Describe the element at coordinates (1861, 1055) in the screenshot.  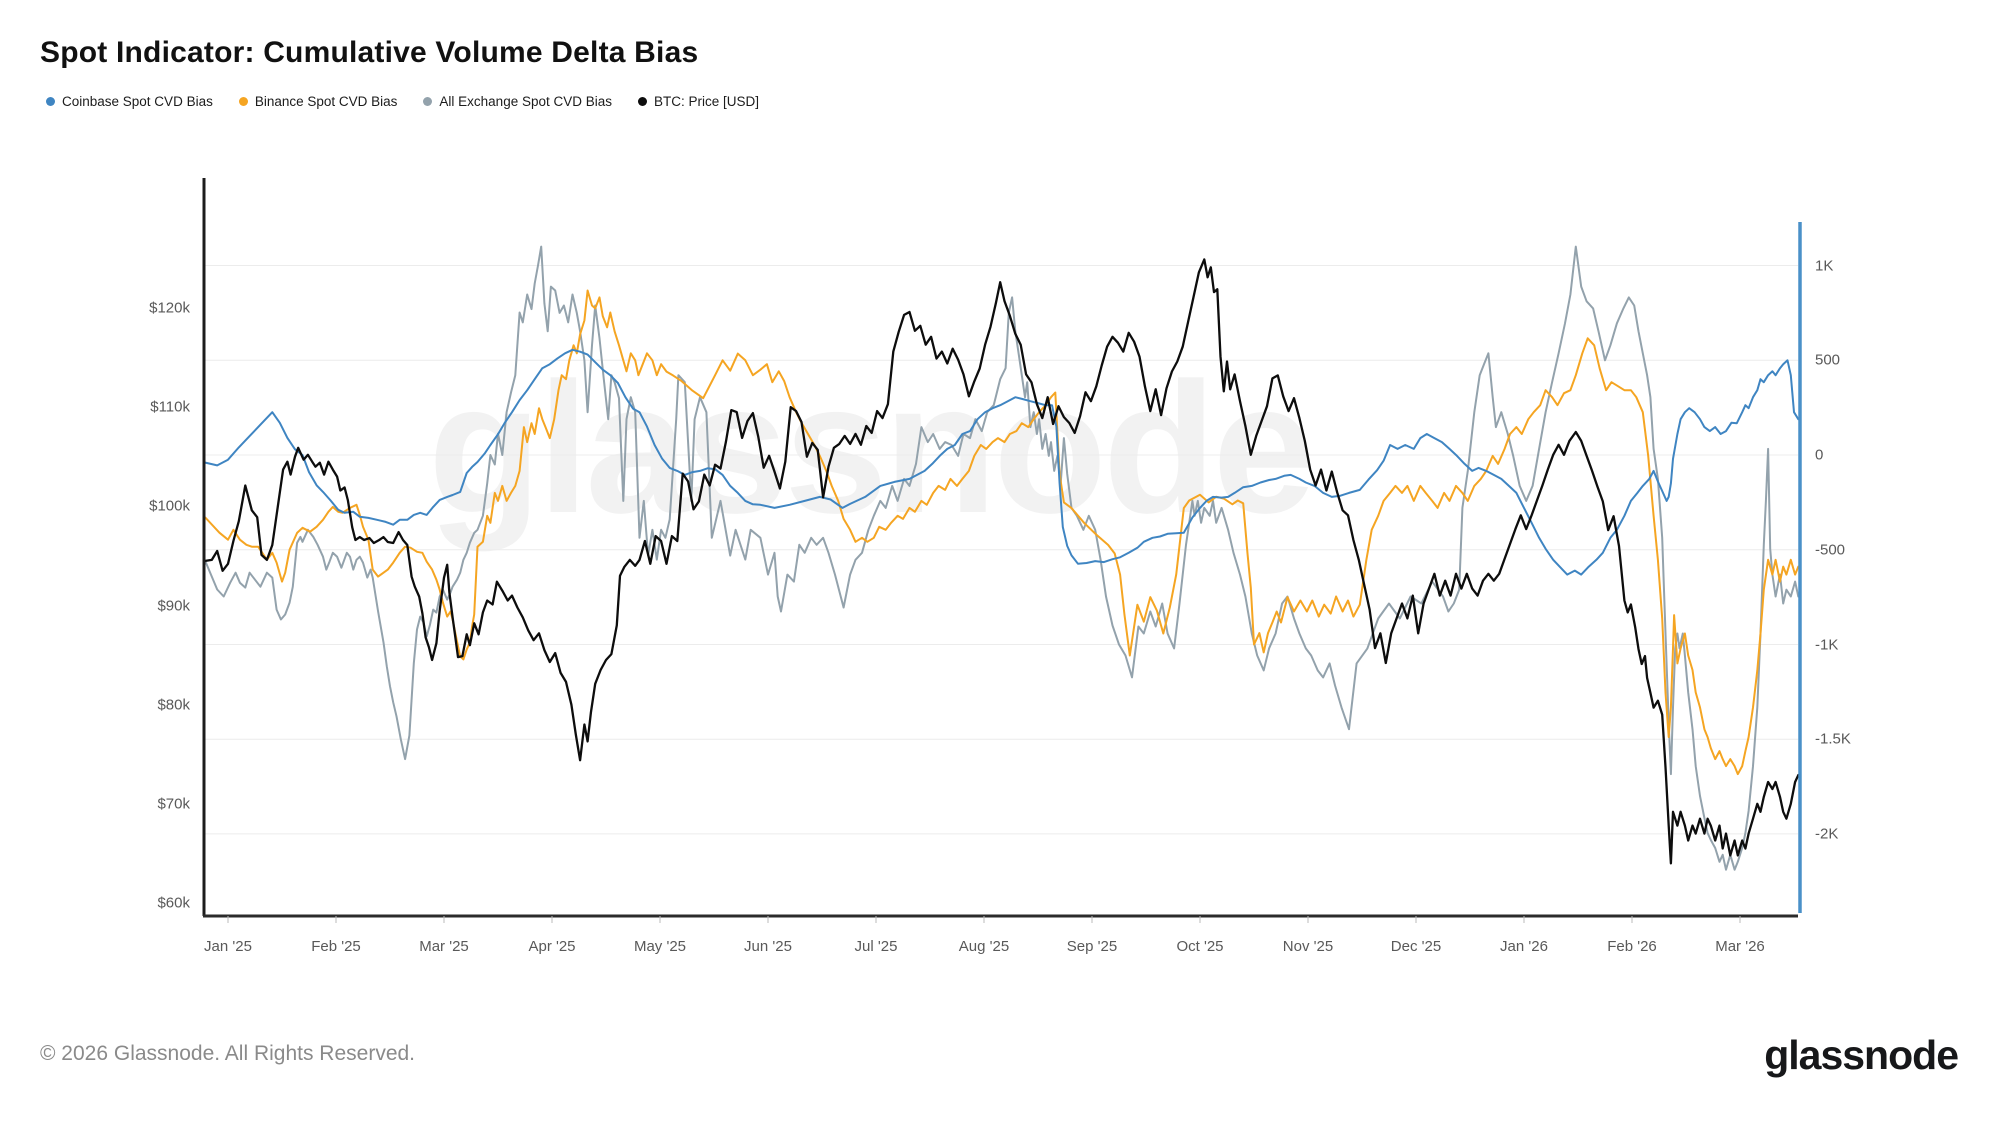
I see `glassnode-logo: glassnode` at that location.